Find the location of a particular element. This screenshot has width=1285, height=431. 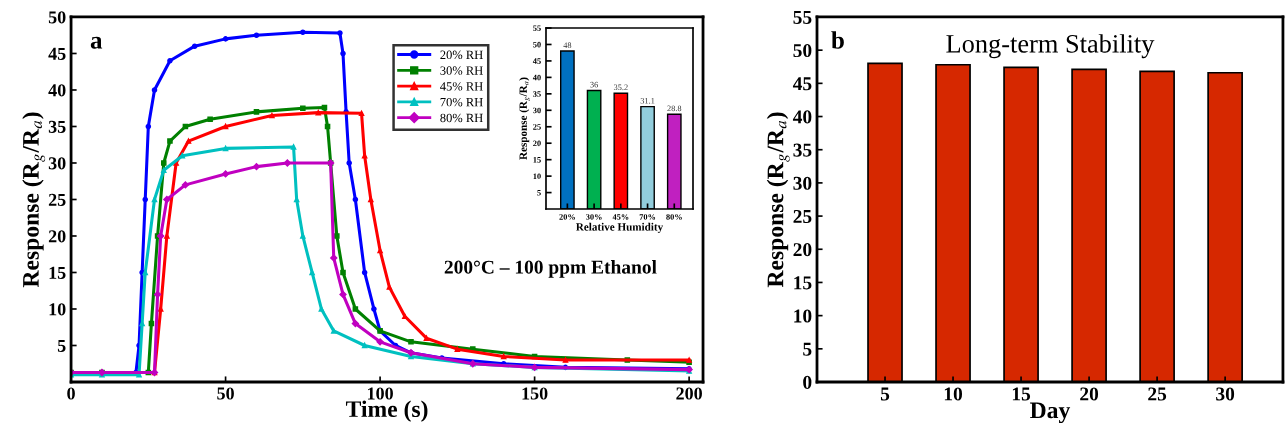

x-tick-label: 30 is located at coordinates (1225, 394).